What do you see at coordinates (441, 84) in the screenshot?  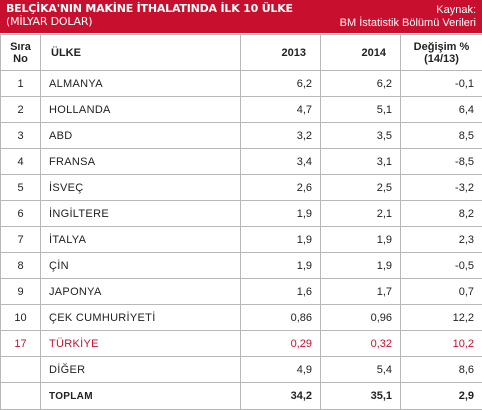 I see `change-cell: -0,1` at bounding box center [441, 84].